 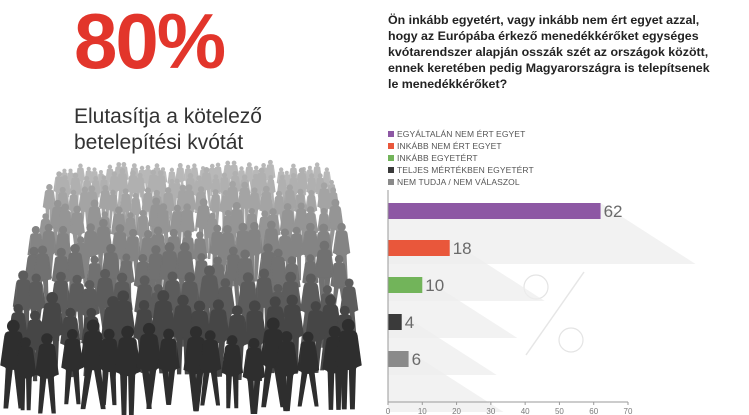 I want to click on legend-item: EGYÁLTALÁN NEM ÉRT EGYET, so click(x=461, y=133).